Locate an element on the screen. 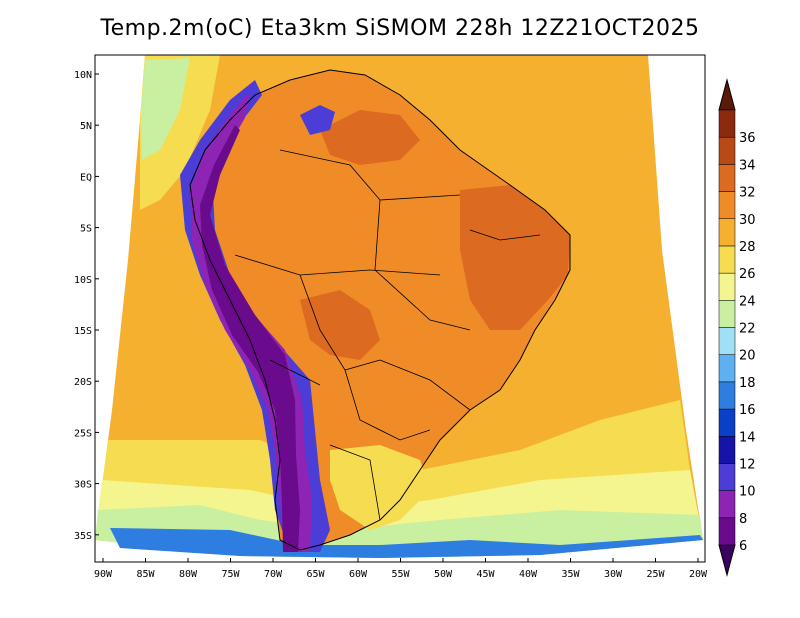 Image resolution: width=800 pixels, height=618 pixels. lon-tick-label: 70W is located at coordinates (273, 574).